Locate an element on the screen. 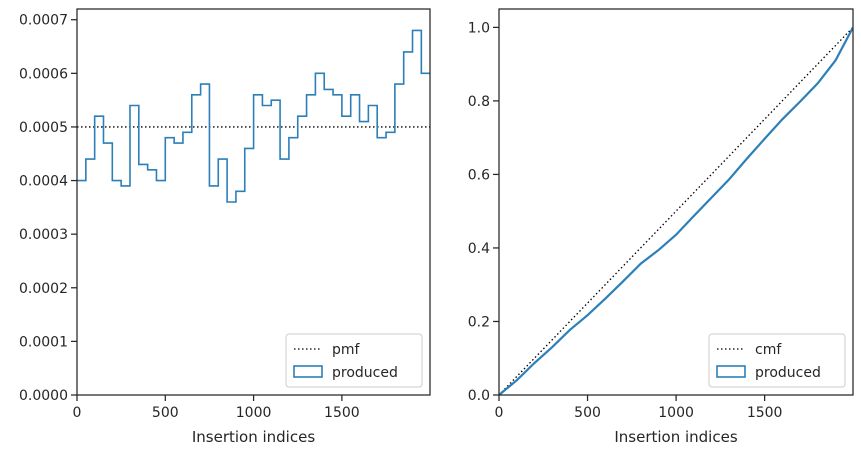  y-tick-label: 0.0006 is located at coordinates (43, 74).